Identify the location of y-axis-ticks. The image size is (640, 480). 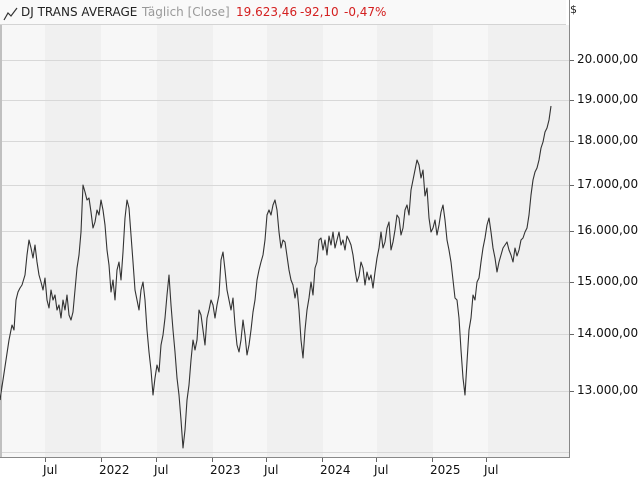
(572, 226).